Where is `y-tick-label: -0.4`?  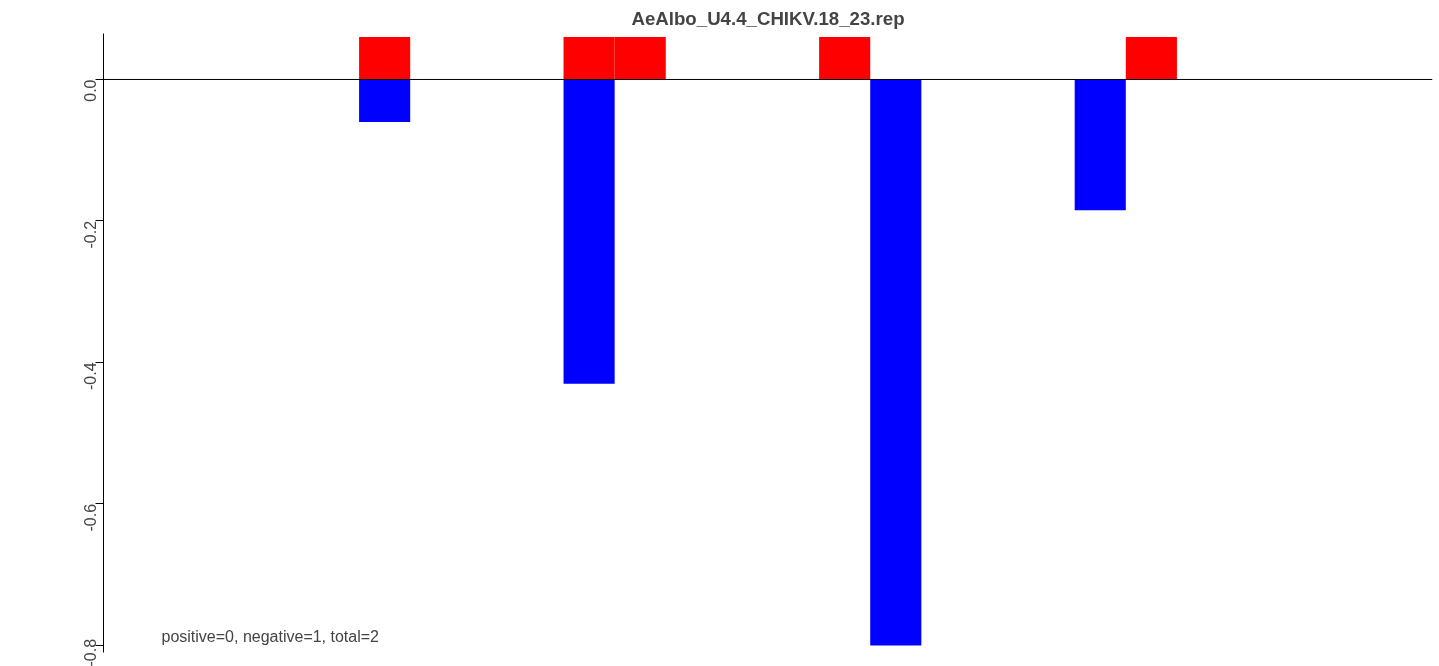
y-tick-label: -0.4 is located at coordinates (91, 376).